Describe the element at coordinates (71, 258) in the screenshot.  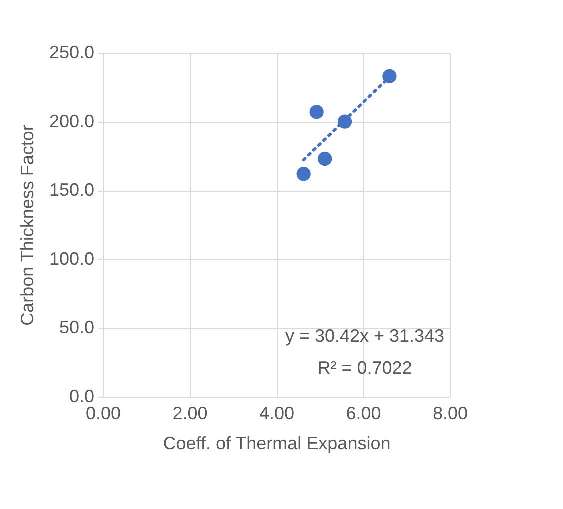
I see `y-tick-label: 100.0` at that location.